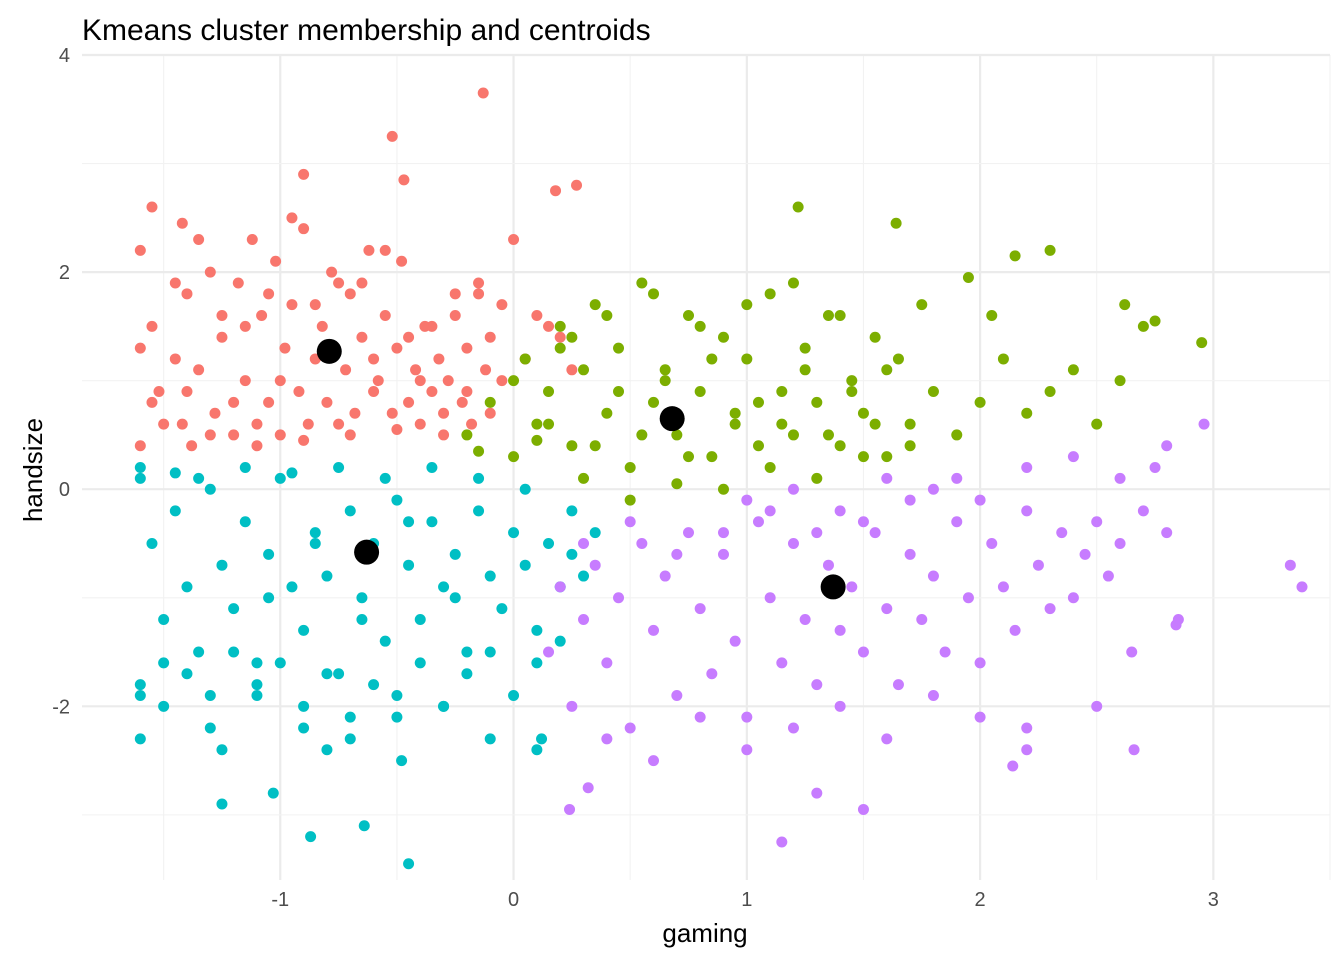  What do you see at coordinates (581, 469) in the screenshot?
I see `centroids` at bounding box center [581, 469].